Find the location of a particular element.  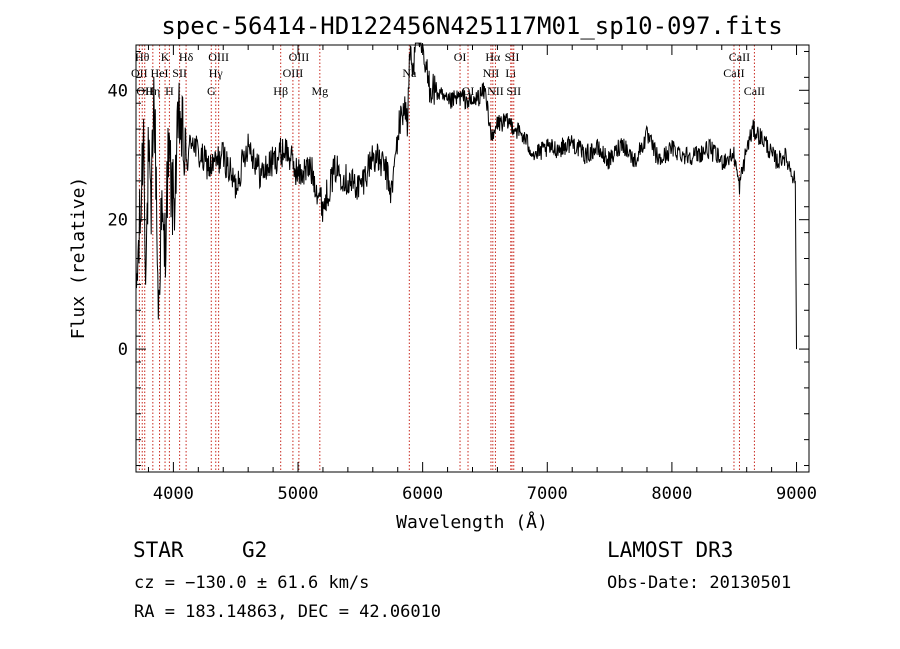

x-tick-label: 5000 is located at coordinates (298, 494).